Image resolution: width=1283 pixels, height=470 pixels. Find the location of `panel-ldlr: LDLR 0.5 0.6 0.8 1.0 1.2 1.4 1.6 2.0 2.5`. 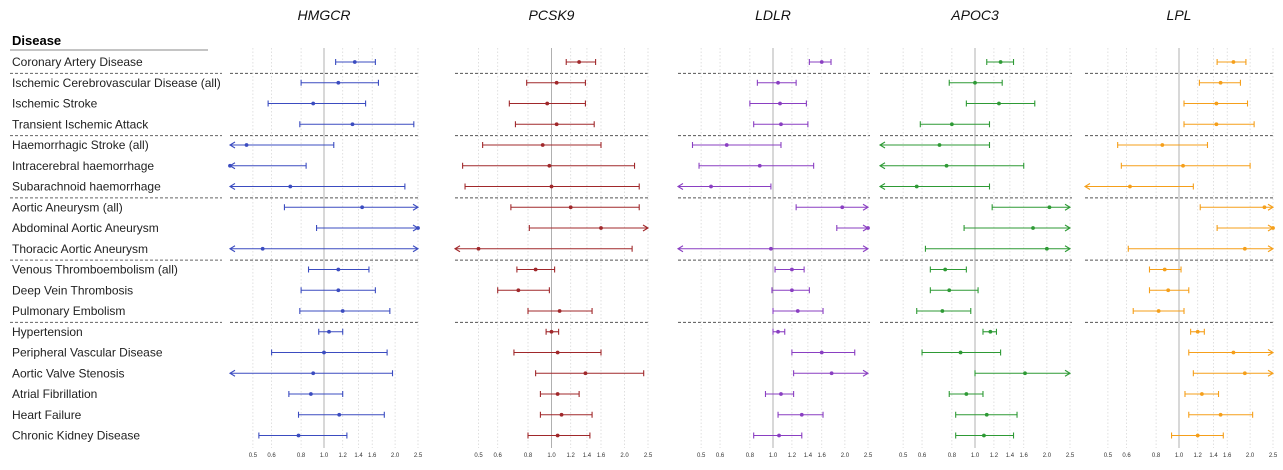

panel-ldlr: LDLR 0.5 0.6 0.8 1.0 1.2 1.4 1.6 2.0 2.5 is located at coordinates (775, 233).